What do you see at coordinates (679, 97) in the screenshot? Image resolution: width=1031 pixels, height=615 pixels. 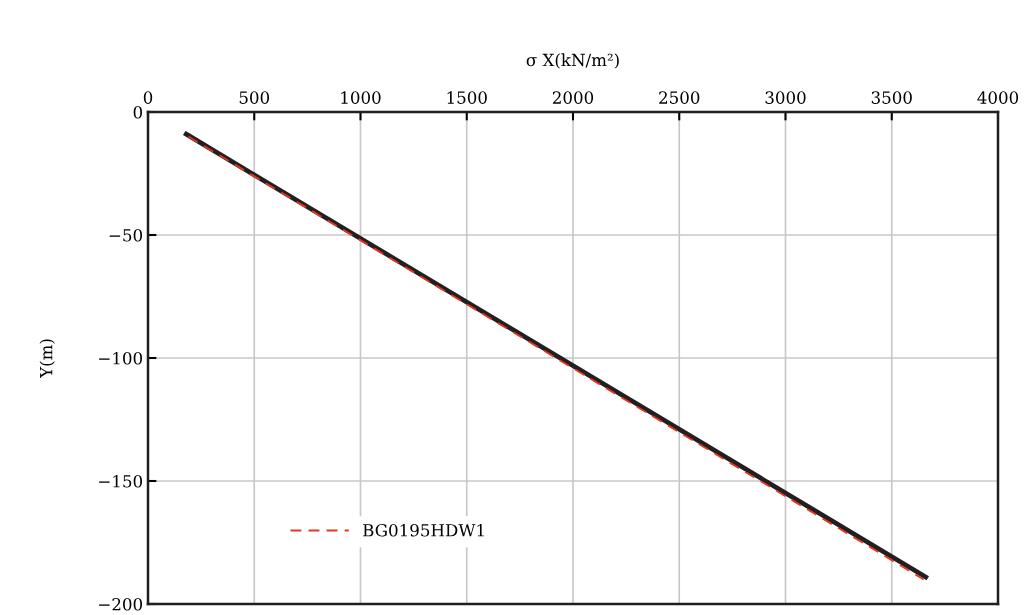 I see `x-tick-label: 2500` at bounding box center [679, 97].